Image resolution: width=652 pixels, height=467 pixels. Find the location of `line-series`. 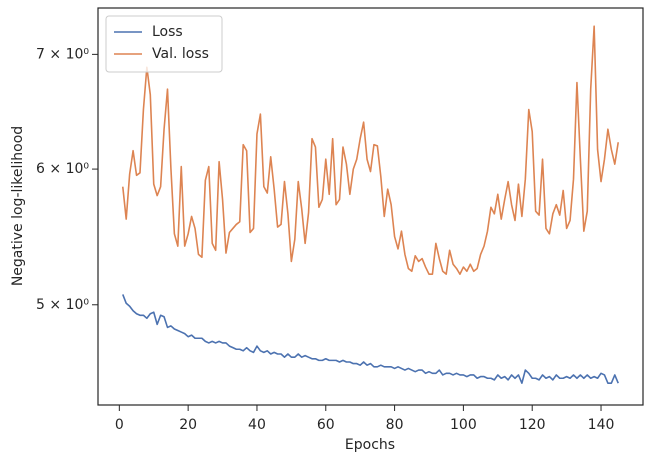

line-series is located at coordinates (370, 339).